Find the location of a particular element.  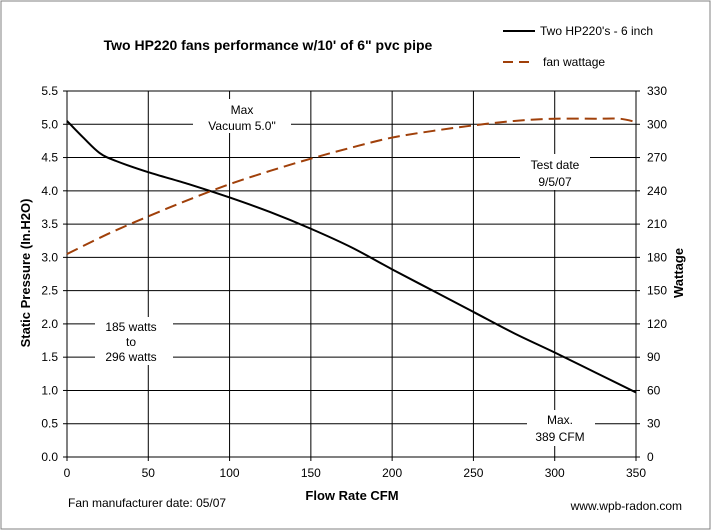

annotation-test-date: Test date 9/5/07 is located at coordinates (555, 172).